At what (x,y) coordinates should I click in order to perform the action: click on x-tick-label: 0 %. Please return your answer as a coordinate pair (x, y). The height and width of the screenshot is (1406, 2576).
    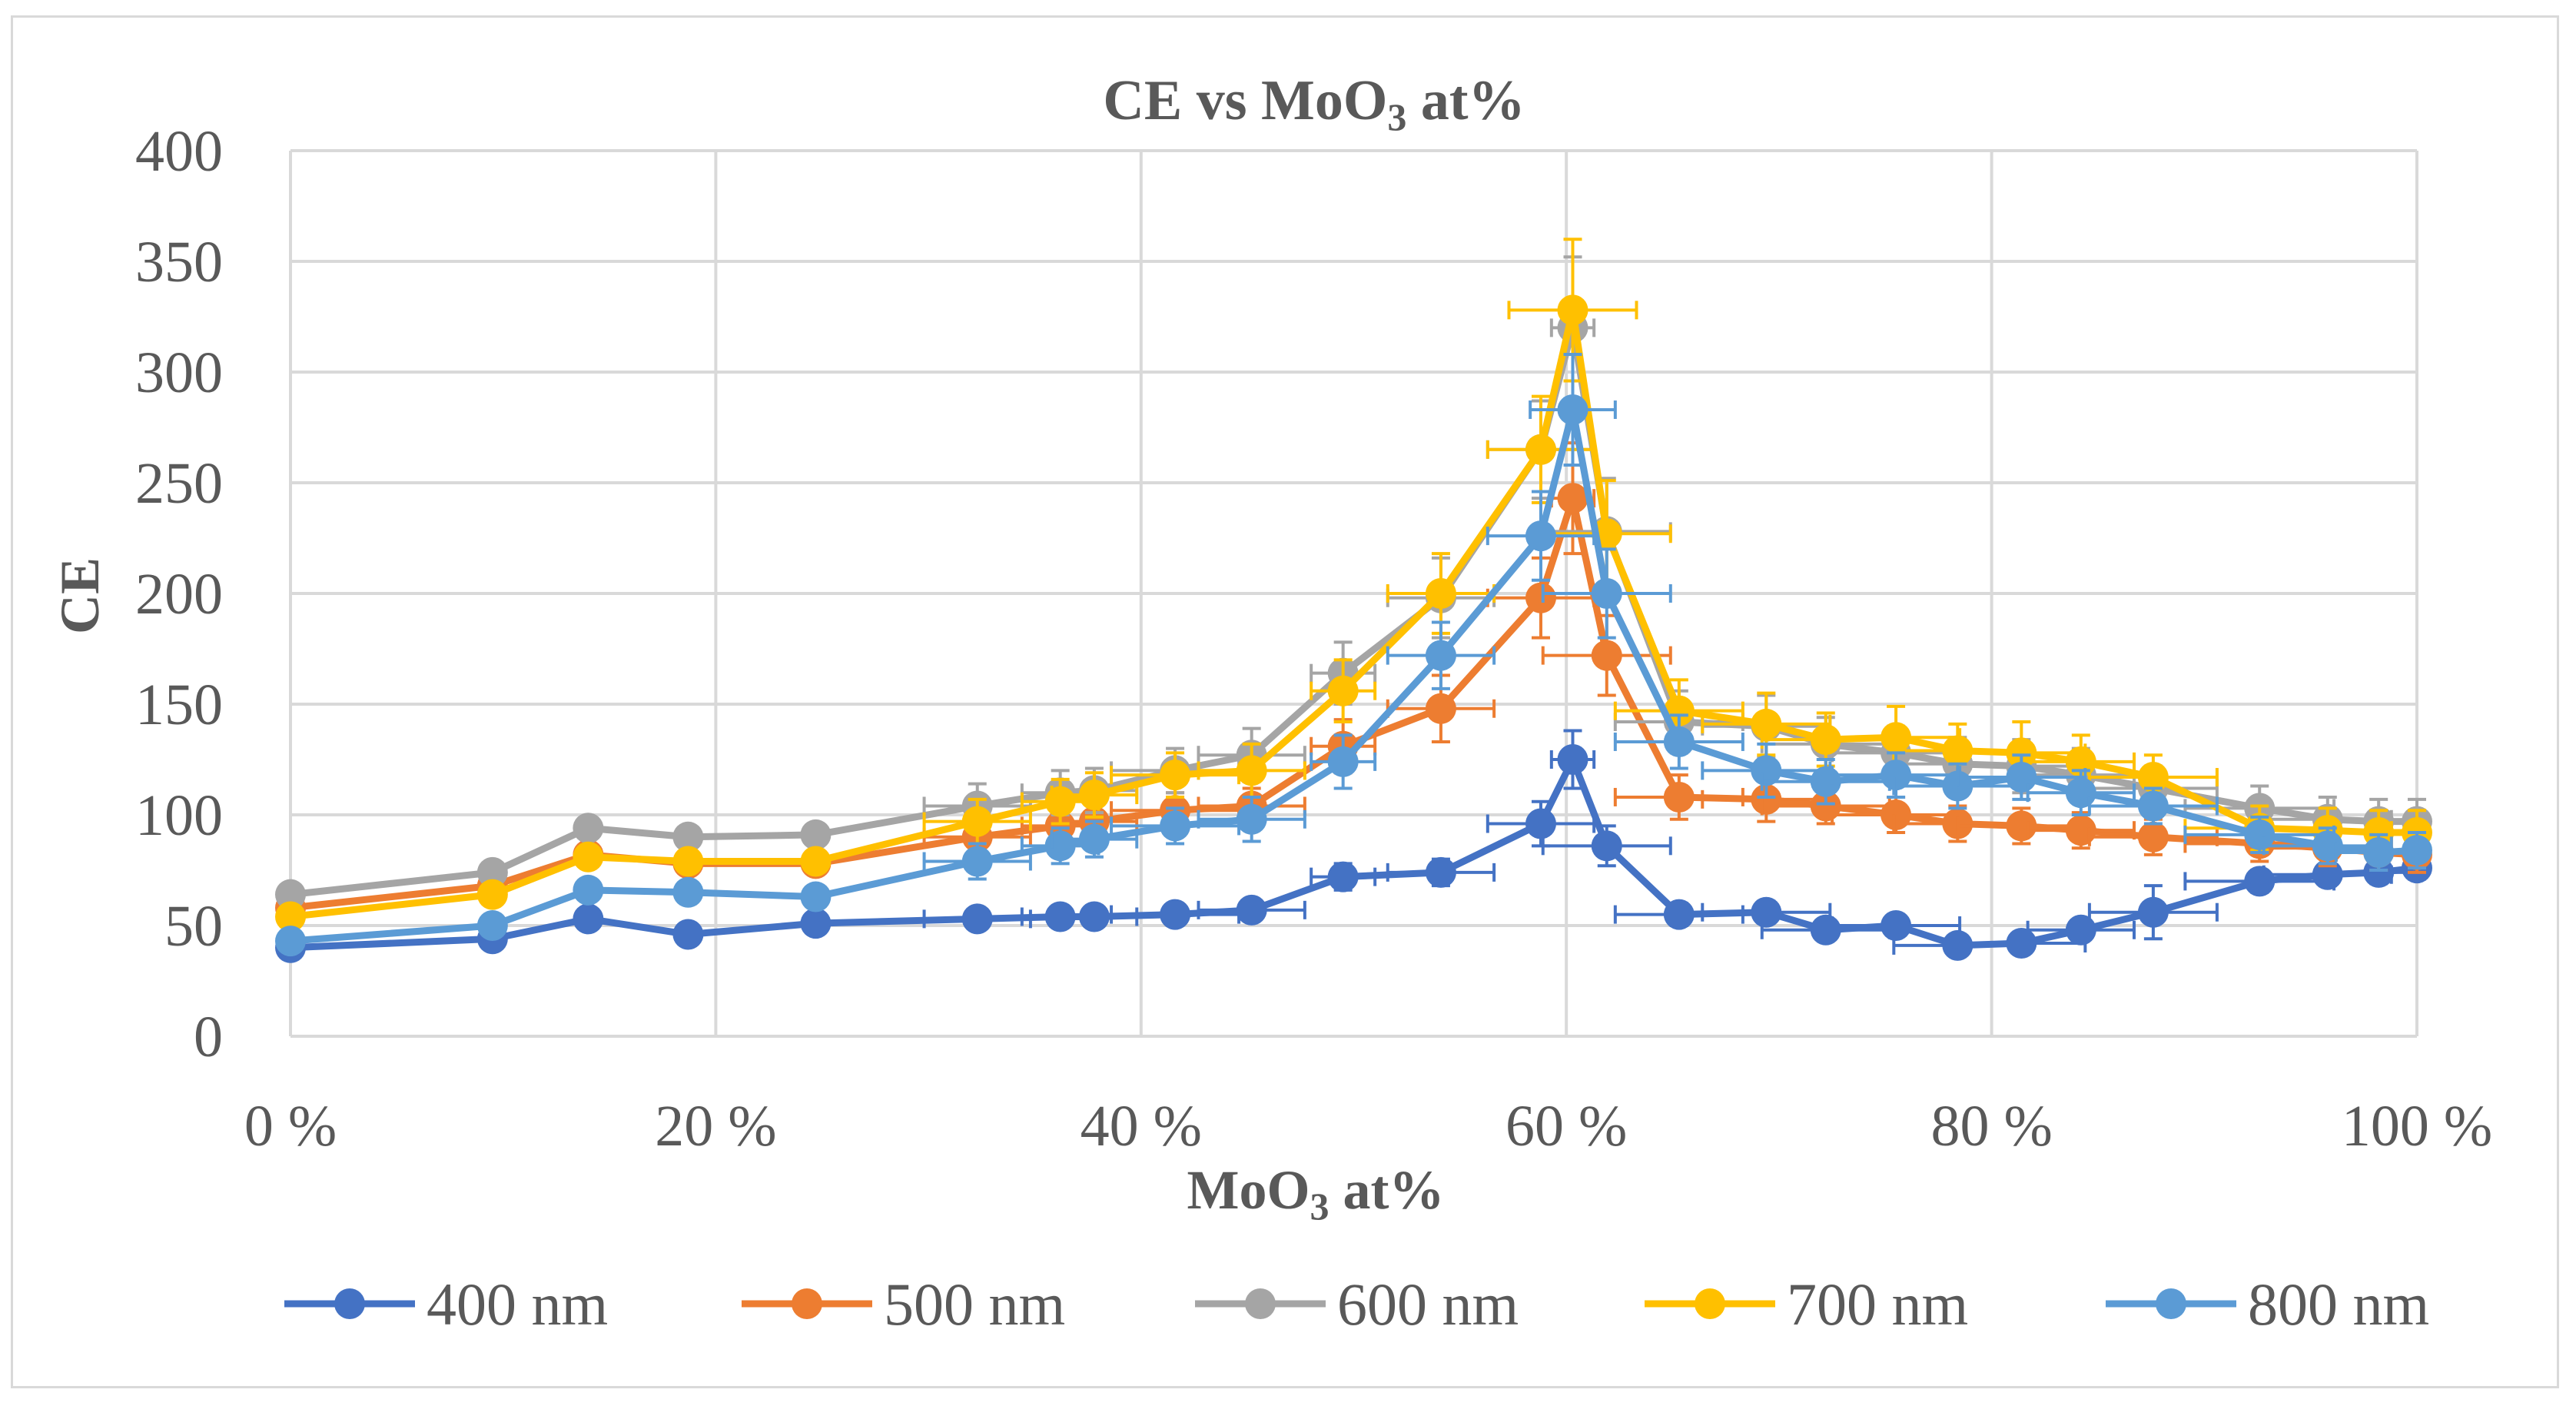
    Looking at the image, I should click on (290, 1126).